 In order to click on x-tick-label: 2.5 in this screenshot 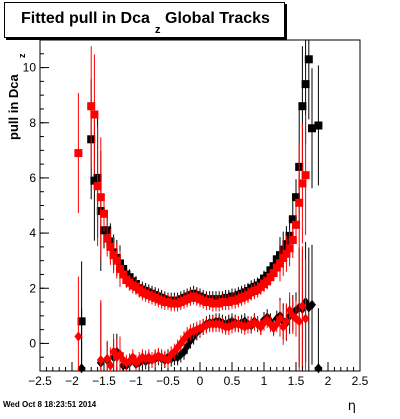, I will do `click(360, 381)`.